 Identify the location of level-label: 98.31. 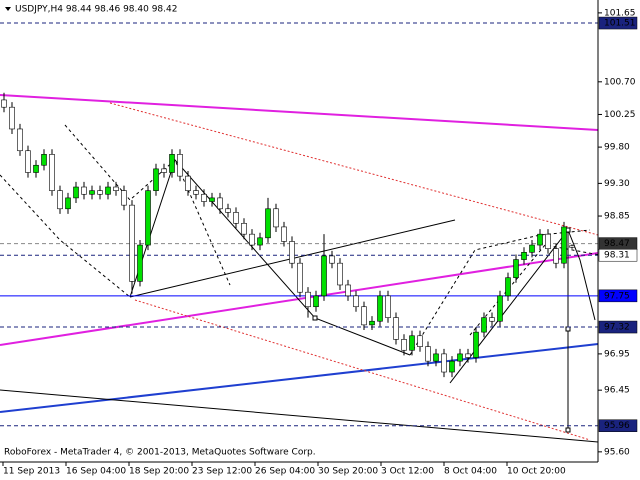
(617, 256).